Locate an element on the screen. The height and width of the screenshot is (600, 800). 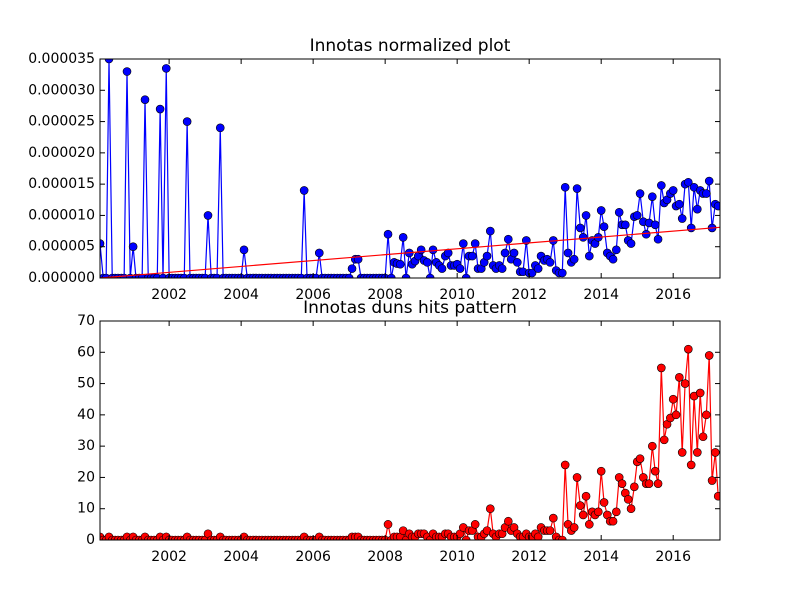
y-tick-label: 0.000030 is located at coordinates (61, 90).